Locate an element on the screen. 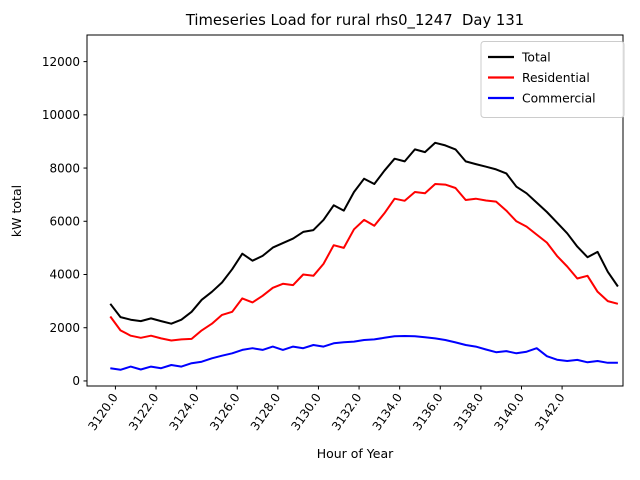 The height and width of the screenshot is (480, 640). x-tick-label: 3130.0 is located at coordinates (306, 412).